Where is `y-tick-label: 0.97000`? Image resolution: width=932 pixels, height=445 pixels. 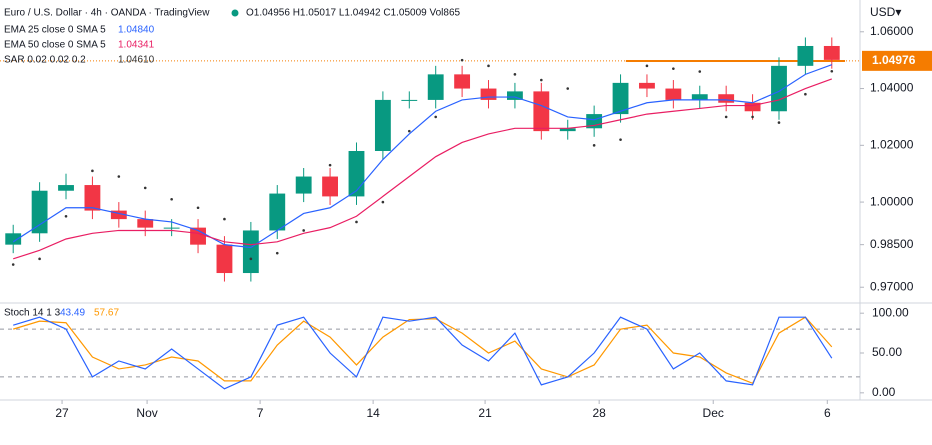 y-tick-label: 0.97000 is located at coordinates (892, 286).